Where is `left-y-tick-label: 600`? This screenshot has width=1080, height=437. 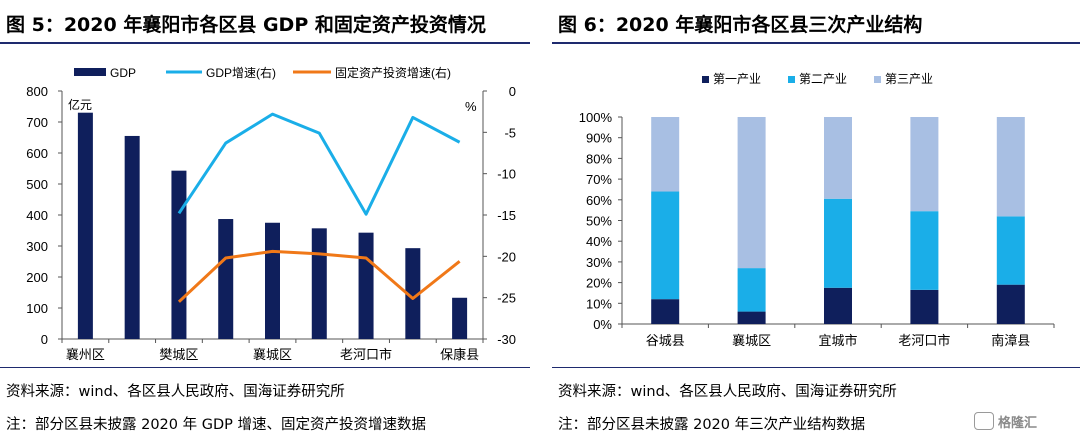 left-y-tick-label: 600 is located at coordinates (37, 153).